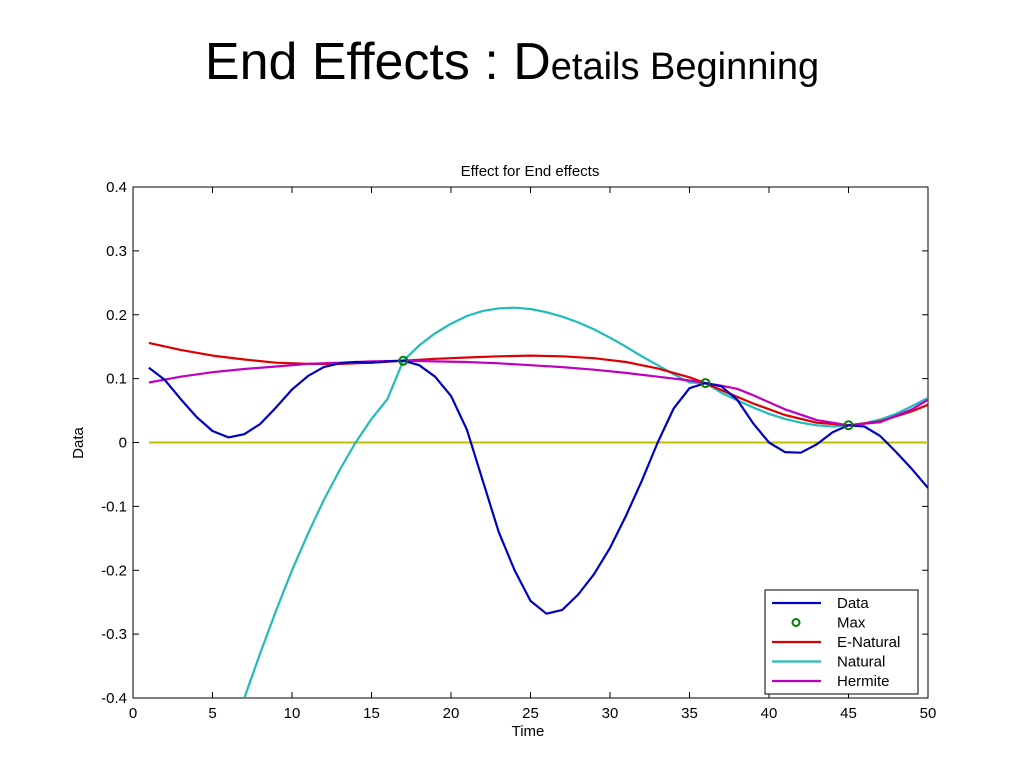 The width and height of the screenshot is (1024, 768). Describe the element at coordinates (928, 713) in the screenshot. I see `x-tick-label: 50` at that location.